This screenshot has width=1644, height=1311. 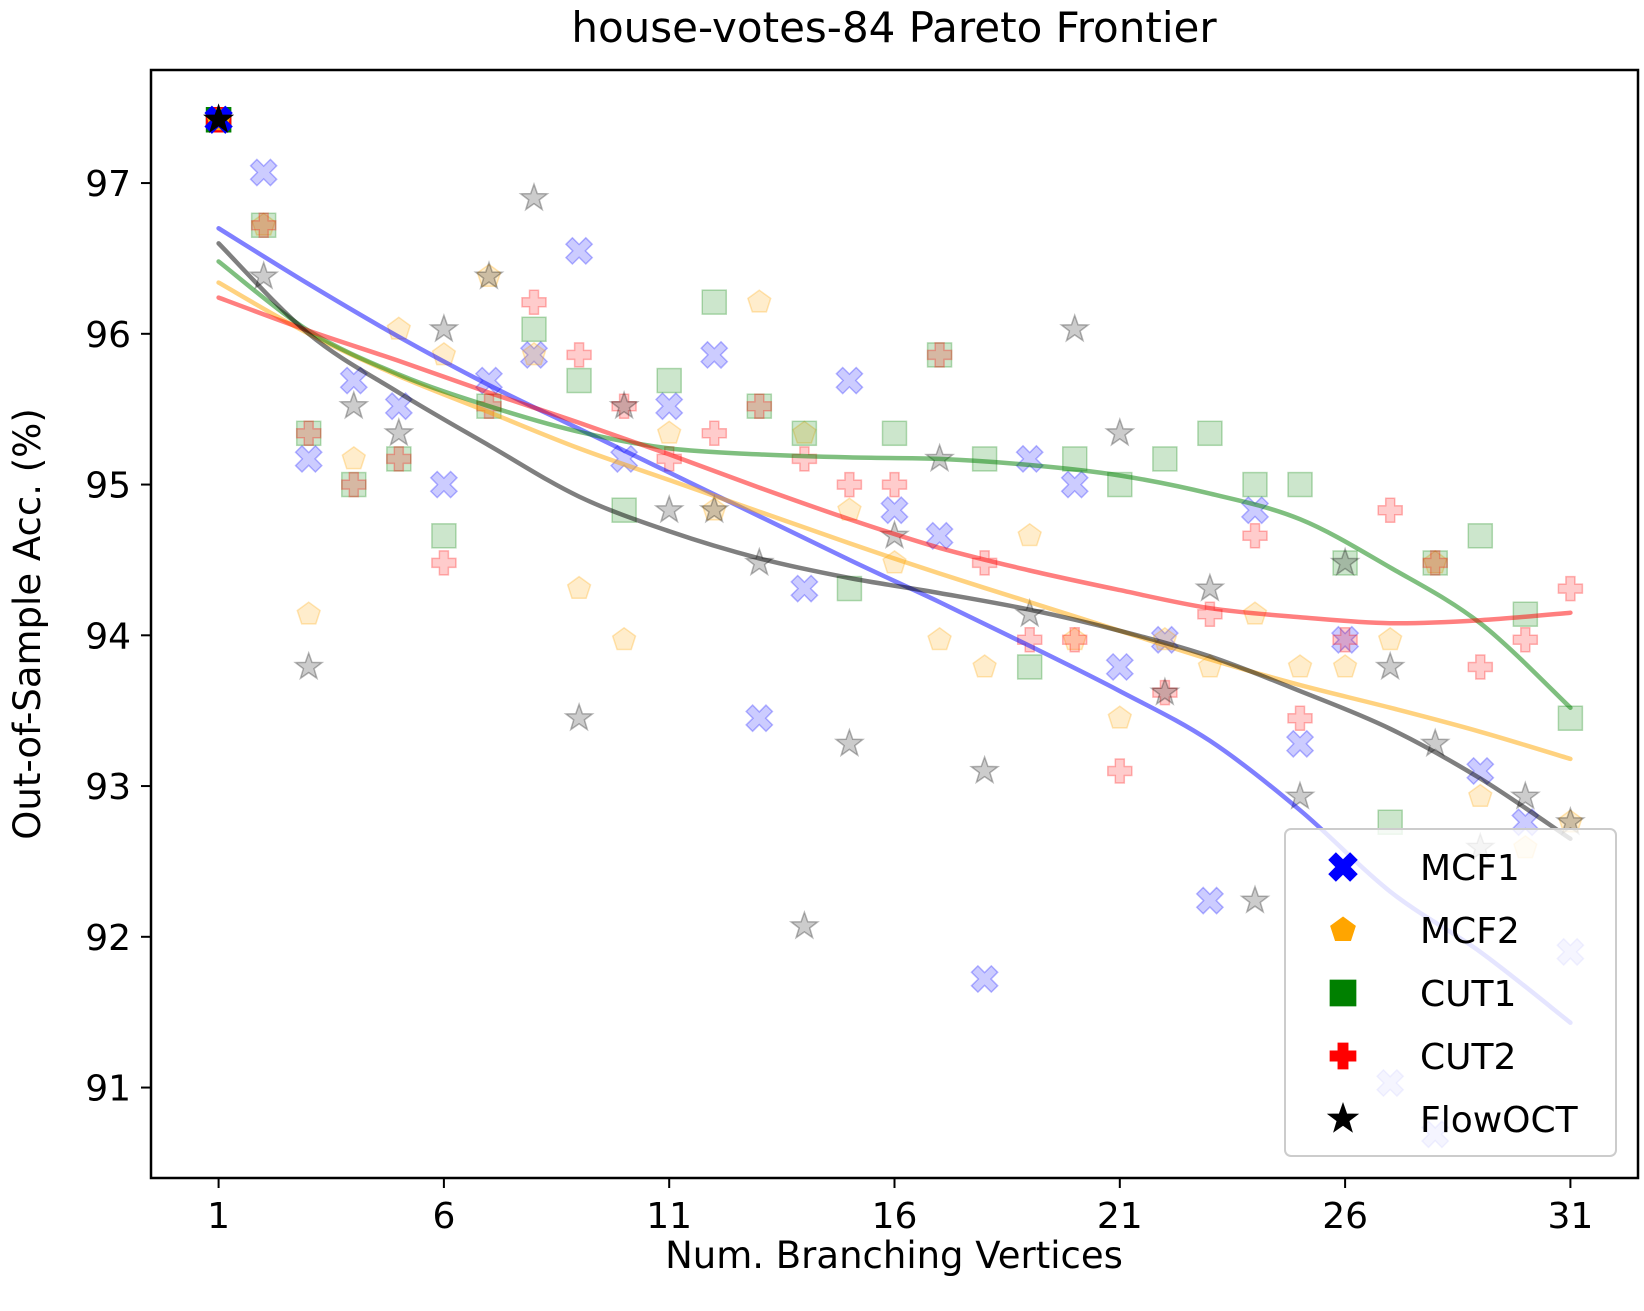 What do you see at coordinates (108, 1089) in the screenshot?
I see `y-tick-label: 91` at bounding box center [108, 1089].